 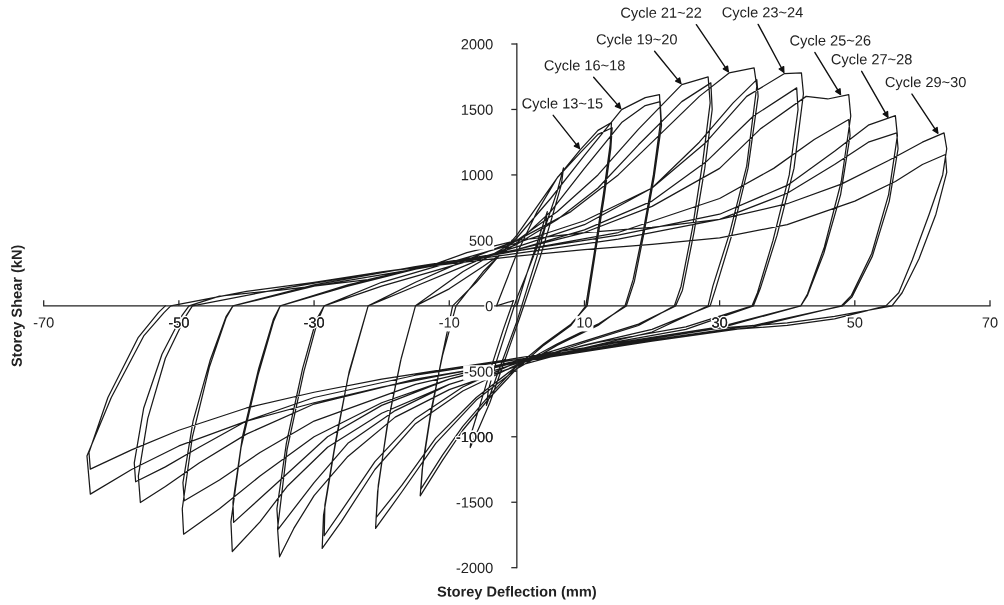 What do you see at coordinates (830, 41) in the screenshot?
I see `annotation: Cycle 25~26` at bounding box center [830, 41].